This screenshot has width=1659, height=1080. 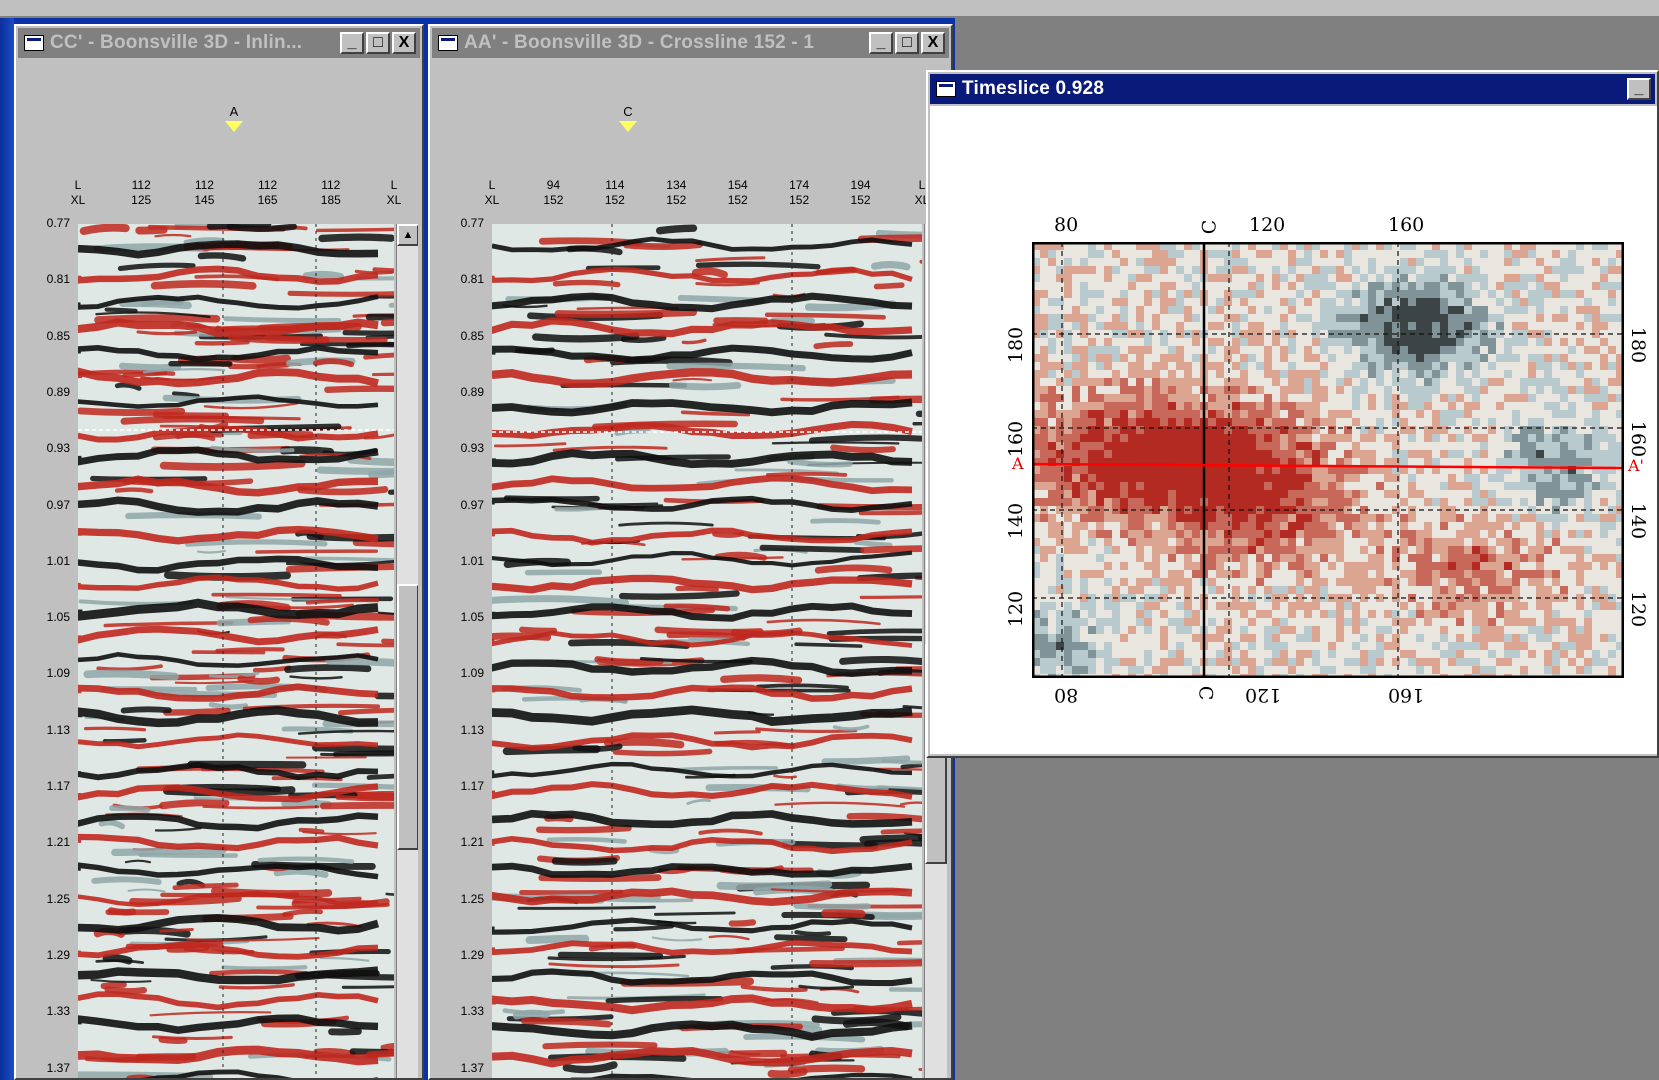 I want to click on time-axis-label: 1.33, so click(x=58, y=1011).